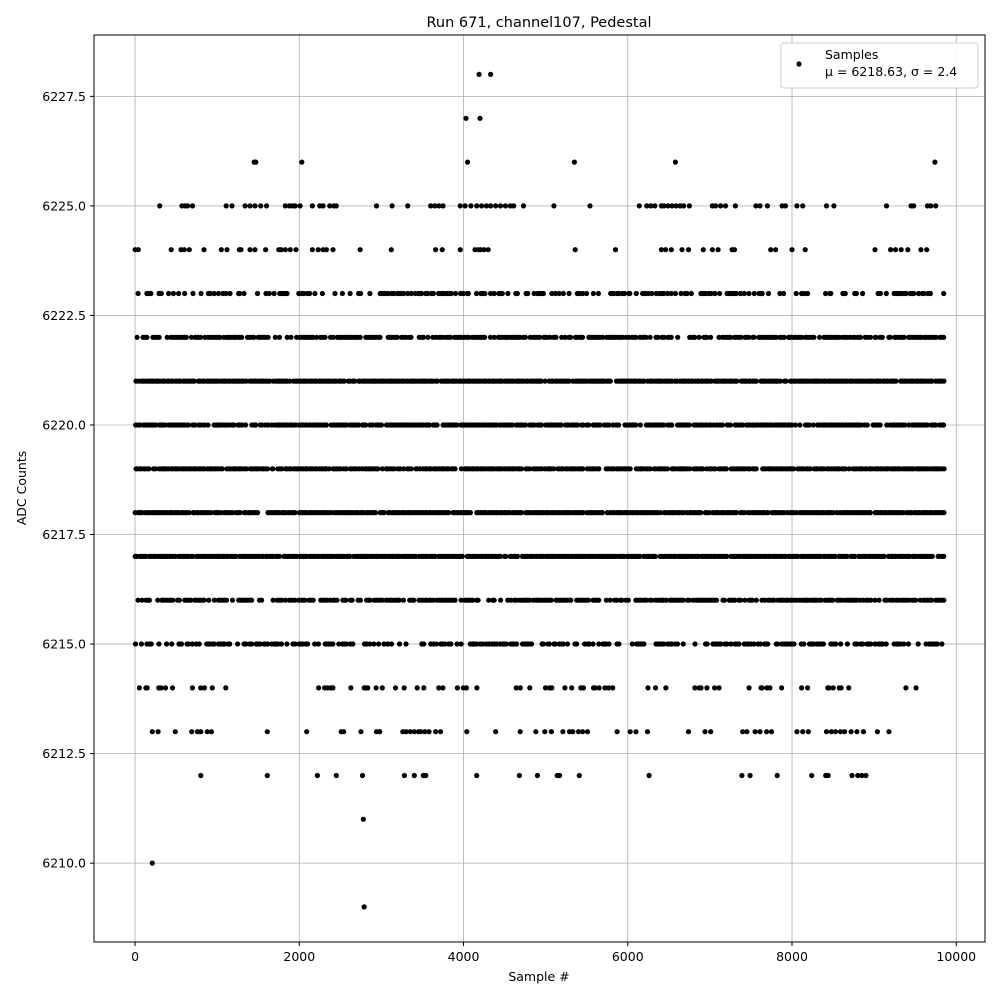 This screenshot has height=1004, width=1000. What do you see at coordinates (64, 644) in the screenshot?
I see `y-tick-label: 6215.0` at bounding box center [64, 644].